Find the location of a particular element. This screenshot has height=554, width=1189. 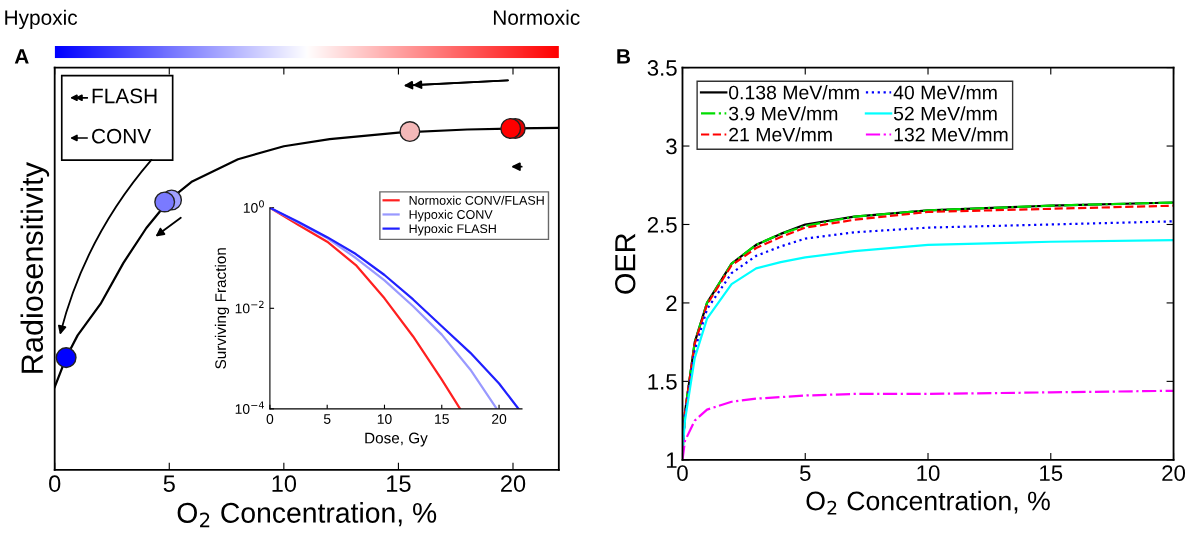

y-axis-title: OER is located at coordinates (625, 263).